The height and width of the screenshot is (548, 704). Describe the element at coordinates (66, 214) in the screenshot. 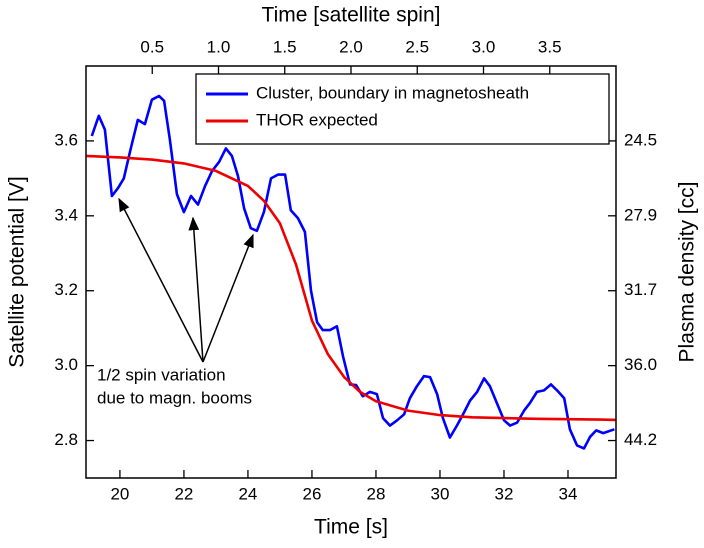

I see `y-tick-label: 3.4` at that location.